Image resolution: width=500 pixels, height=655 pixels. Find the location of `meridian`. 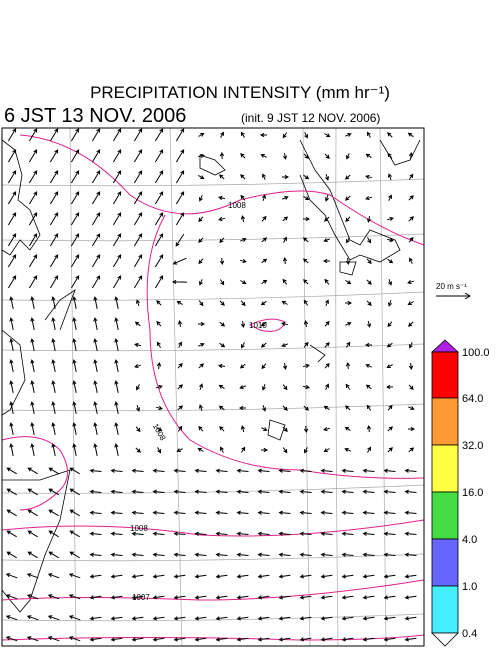

meridian is located at coordinates (383, 387).